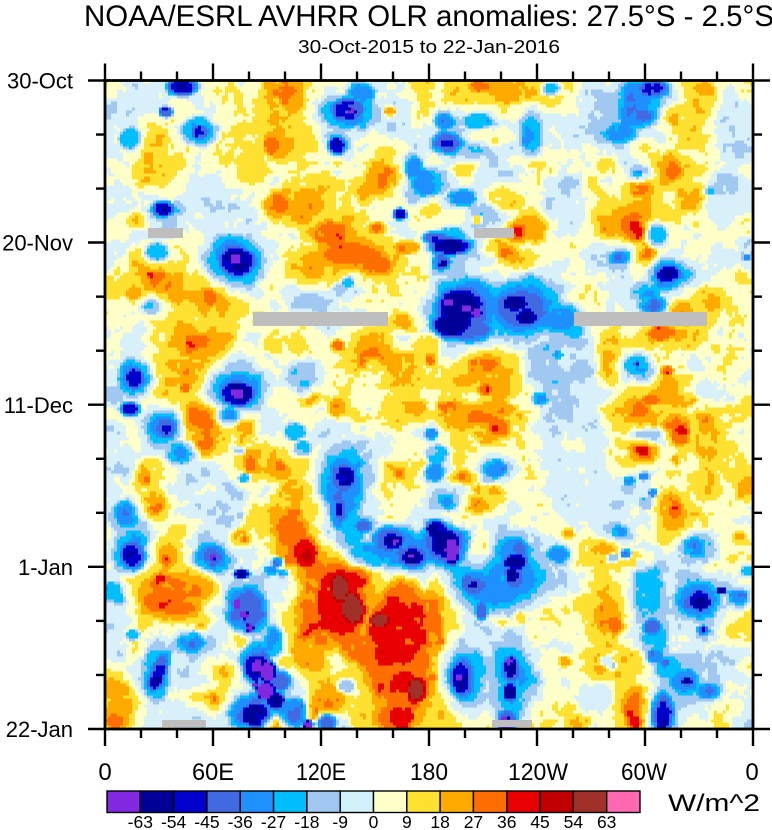  I want to click on svg-text: -9, so click(340, 821).